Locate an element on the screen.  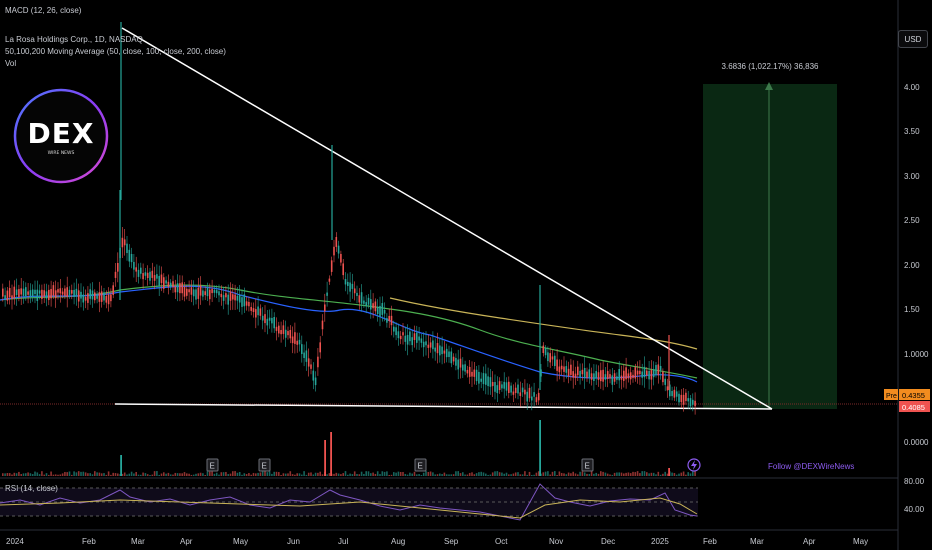
rsi-ma-line is located at coordinates (349, 508).